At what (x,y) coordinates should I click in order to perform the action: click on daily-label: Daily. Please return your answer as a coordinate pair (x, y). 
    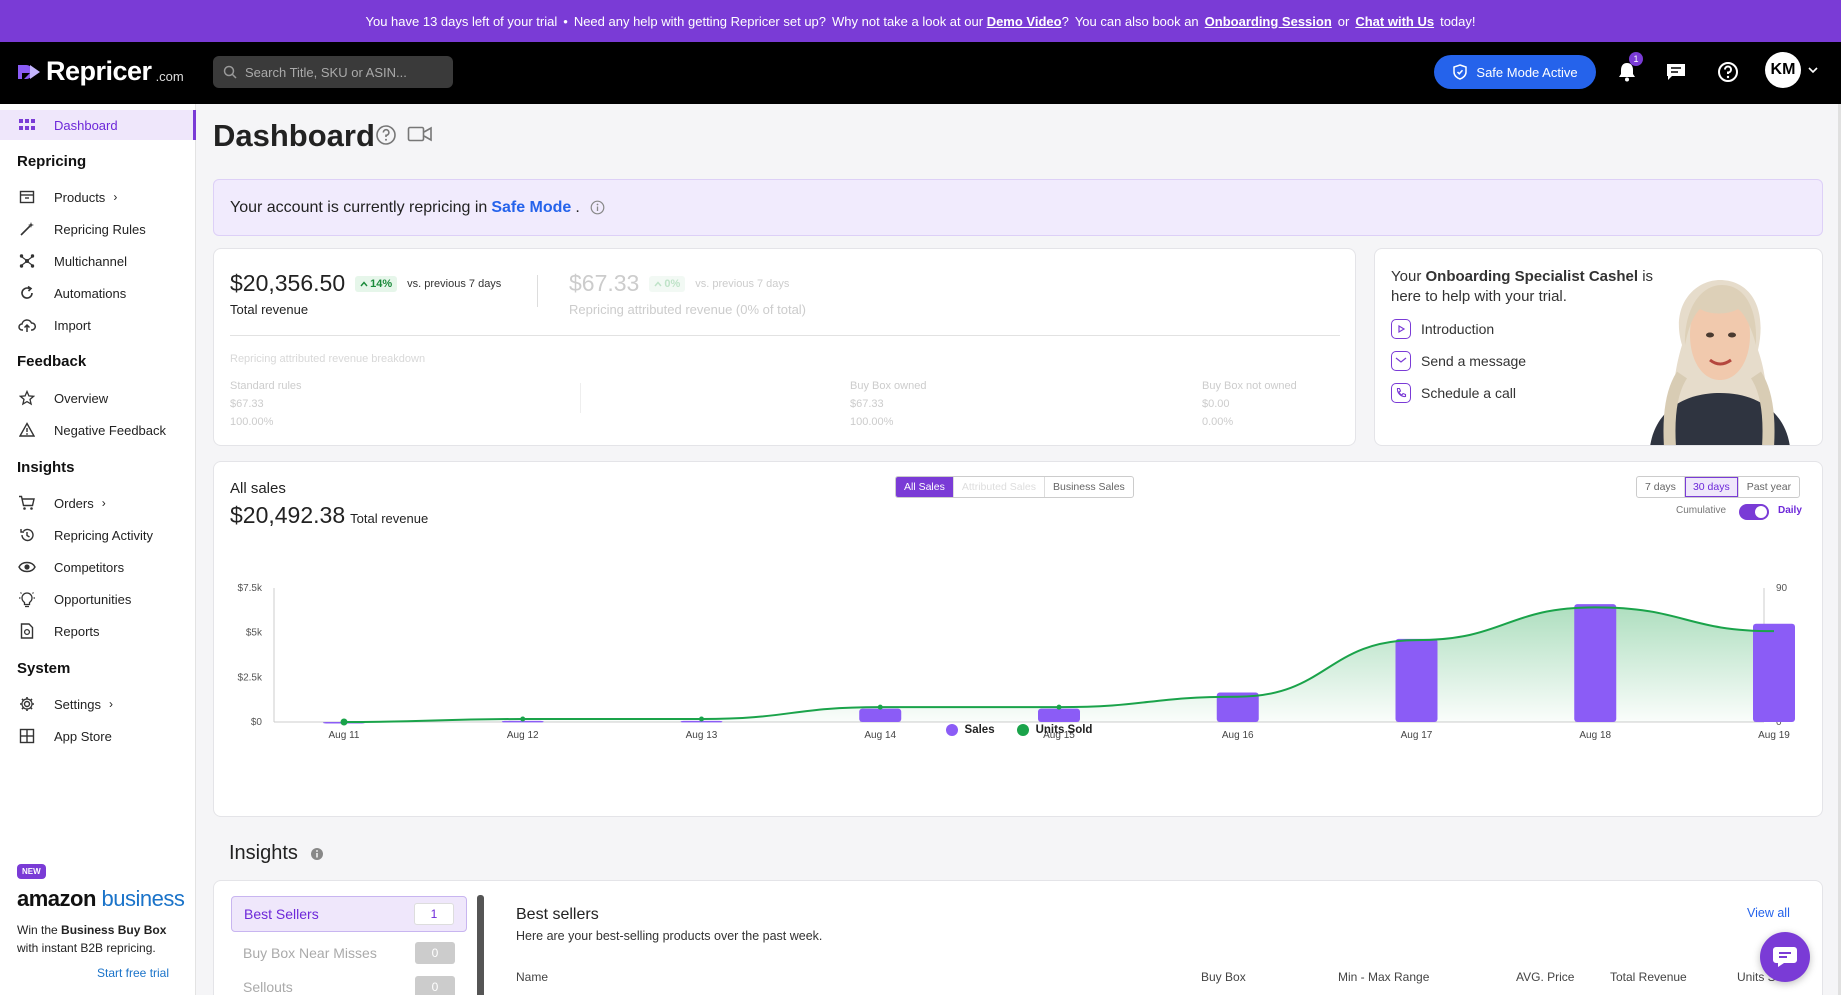
    Looking at the image, I should click on (1790, 510).